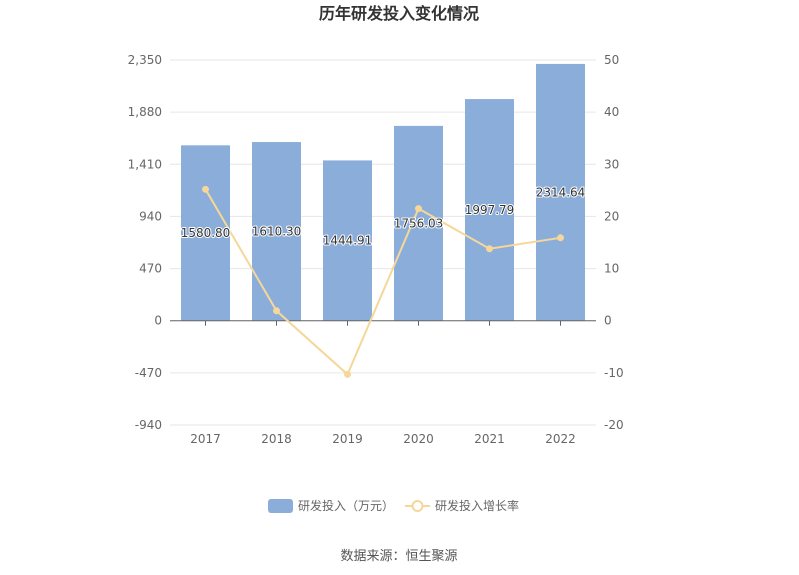 Image resolution: width=799 pixels, height=575 pixels. I want to click on legend-item-bar: 研发投入（万元）, so click(331, 505).